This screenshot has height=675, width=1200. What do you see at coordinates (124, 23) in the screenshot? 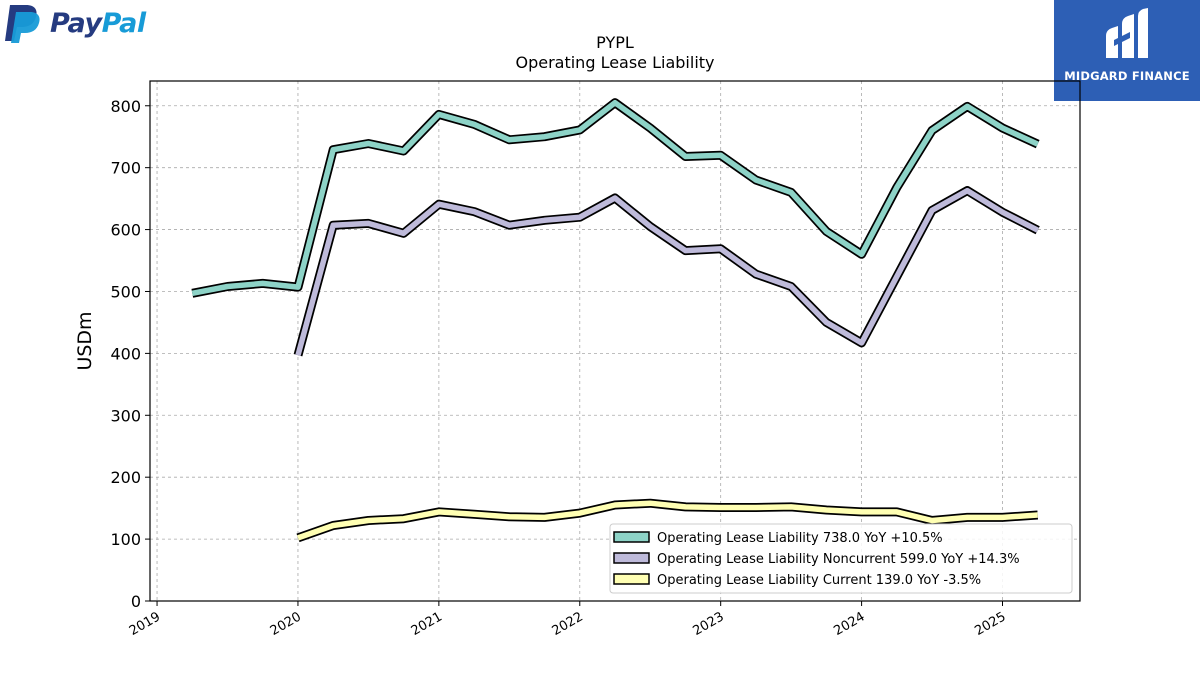
I see `paypal-wordmark-pal: Pal` at bounding box center [124, 23].